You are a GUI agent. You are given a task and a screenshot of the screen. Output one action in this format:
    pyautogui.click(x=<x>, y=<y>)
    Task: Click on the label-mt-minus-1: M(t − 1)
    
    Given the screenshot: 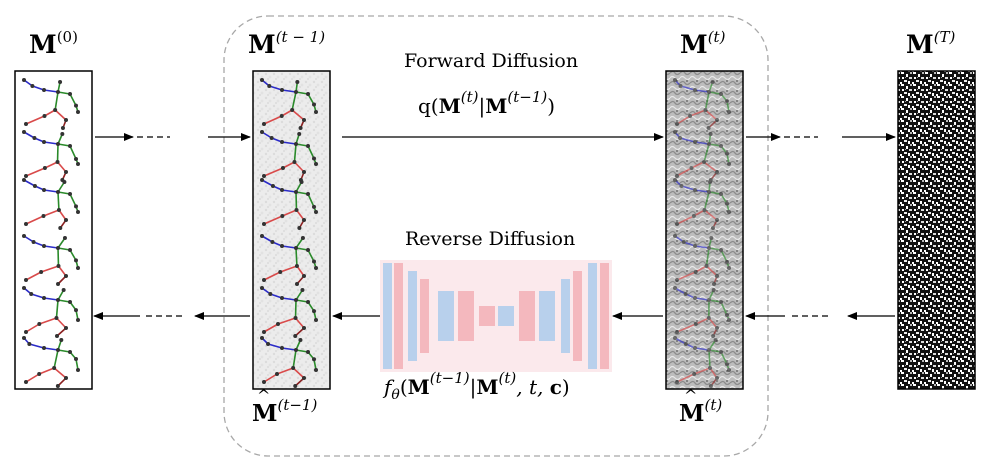 What is the action you would take?
    pyautogui.click(x=287, y=44)
    